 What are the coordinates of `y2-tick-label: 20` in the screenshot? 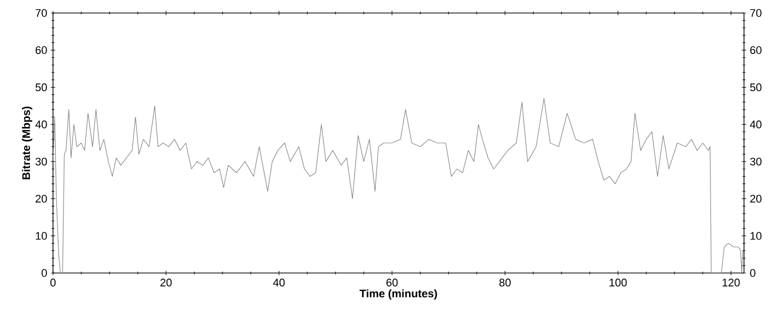 It's located at (756, 198).